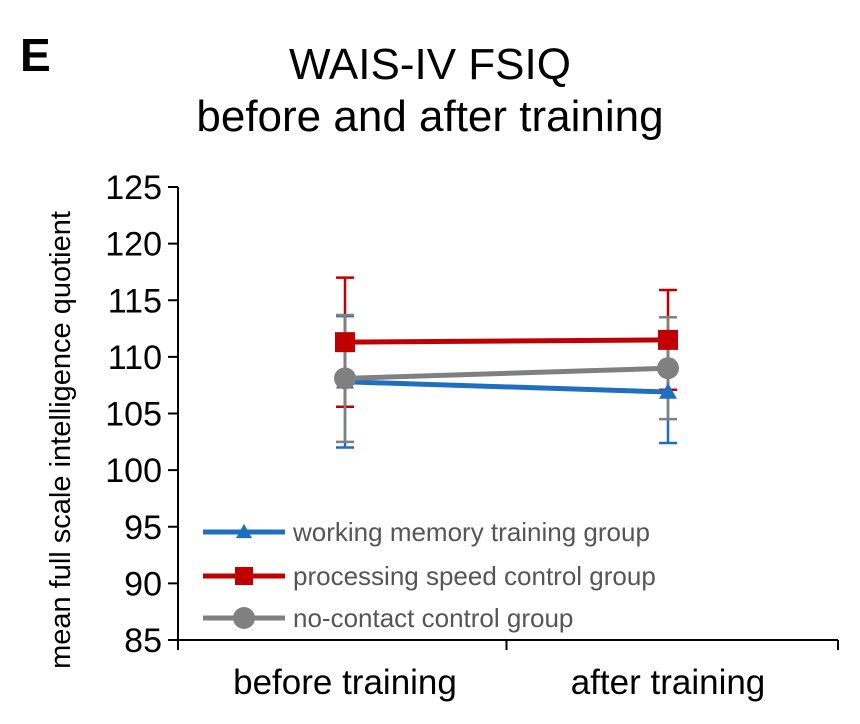 This screenshot has height=724, width=860. What do you see at coordinates (143, 641) in the screenshot?
I see `y-tick-label: 85` at bounding box center [143, 641].